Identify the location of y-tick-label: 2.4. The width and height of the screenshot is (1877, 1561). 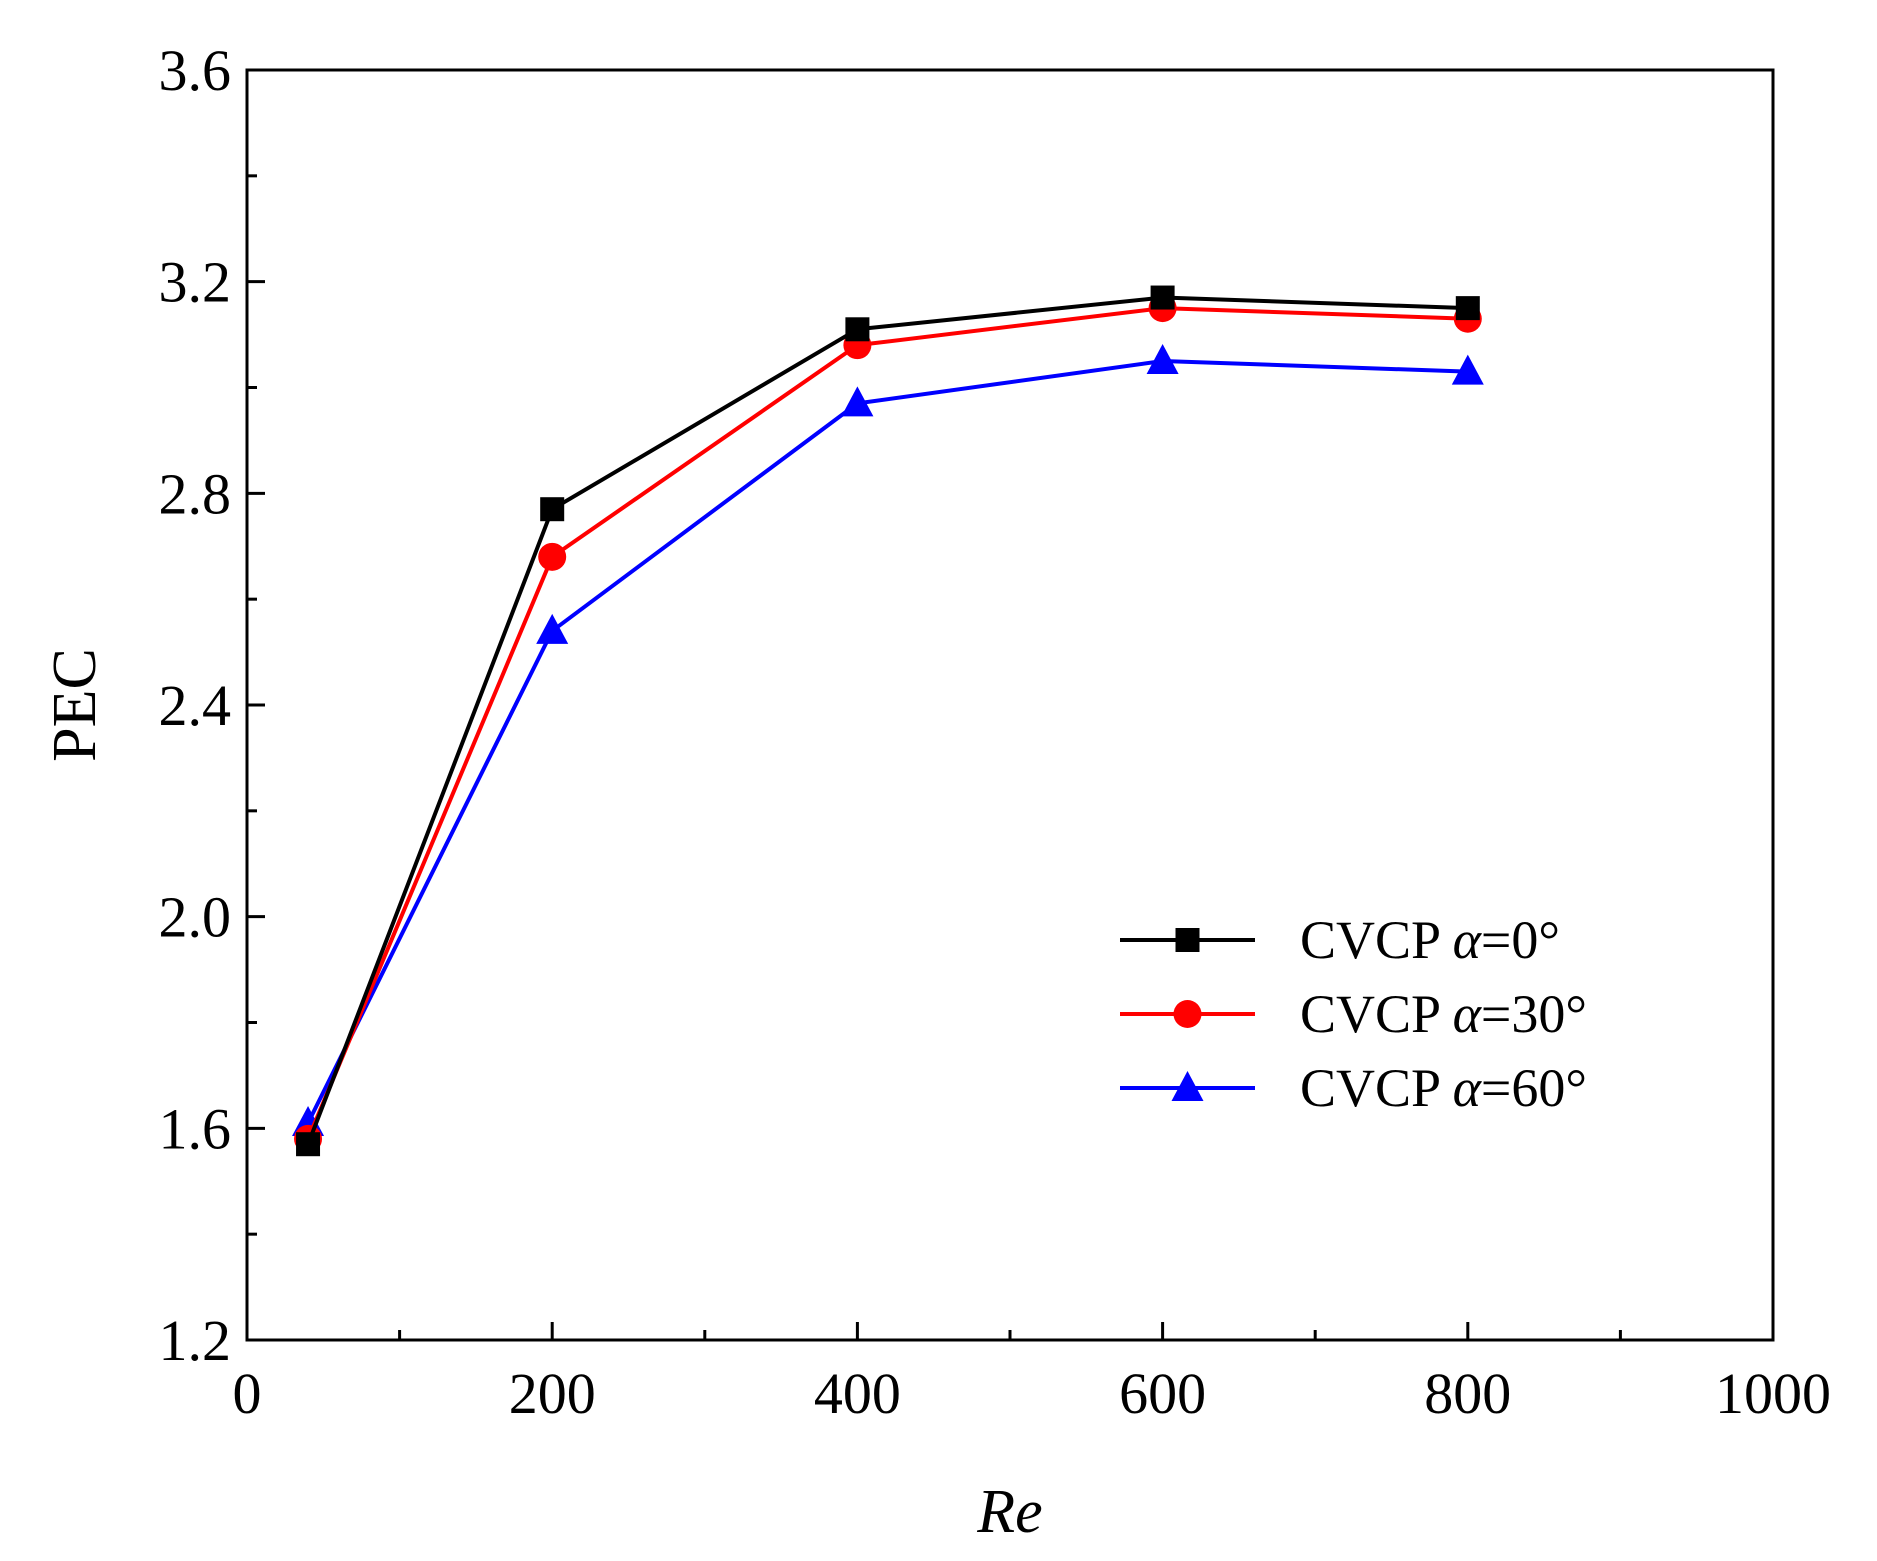
(195, 705).